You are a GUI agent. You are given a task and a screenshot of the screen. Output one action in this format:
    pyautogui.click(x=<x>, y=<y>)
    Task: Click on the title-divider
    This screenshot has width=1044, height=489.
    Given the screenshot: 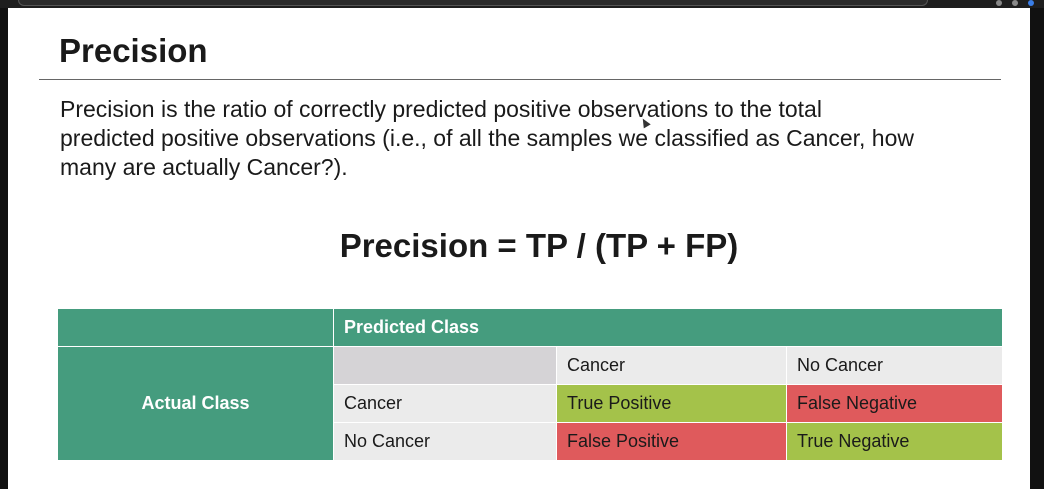 What is the action you would take?
    pyautogui.click(x=520, y=79)
    